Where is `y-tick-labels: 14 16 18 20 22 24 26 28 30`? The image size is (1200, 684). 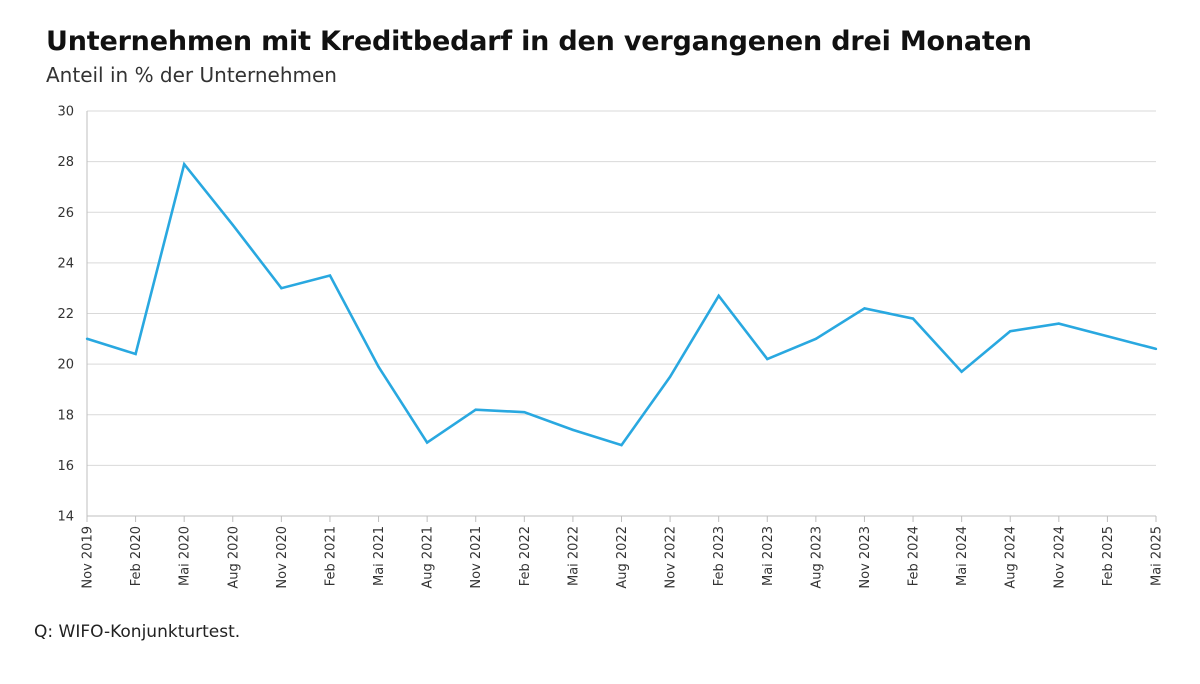
y-tick-labels: 14 16 18 20 22 24 26 28 30 is located at coordinates (65, 315).